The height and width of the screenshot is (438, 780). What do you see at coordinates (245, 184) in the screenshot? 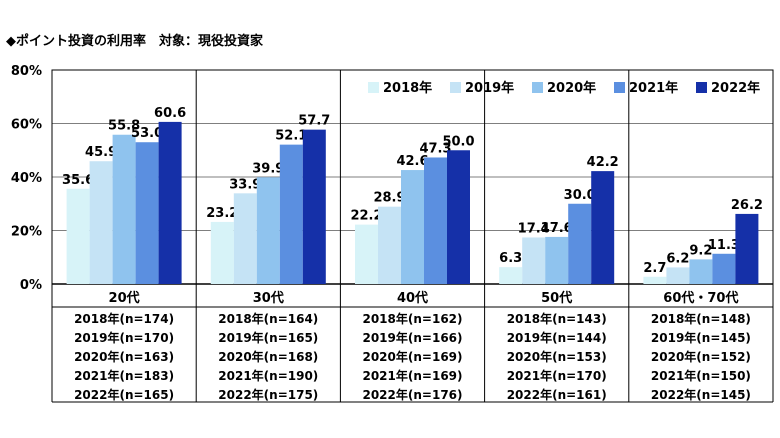
I see `data-label: 33.9` at bounding box center [245, 184].